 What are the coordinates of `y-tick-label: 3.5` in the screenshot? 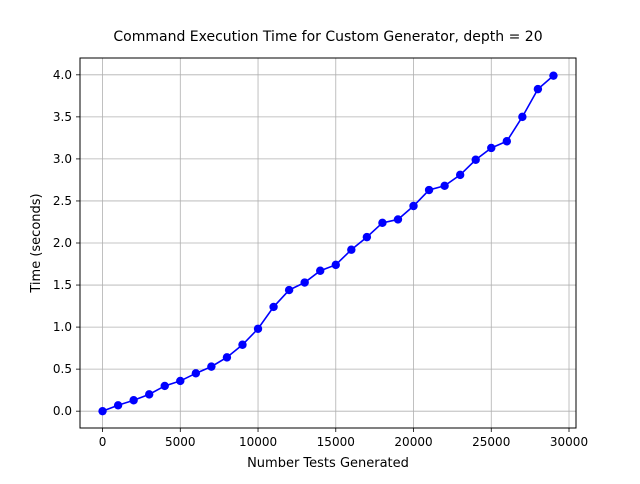 It's located at (62, 117).